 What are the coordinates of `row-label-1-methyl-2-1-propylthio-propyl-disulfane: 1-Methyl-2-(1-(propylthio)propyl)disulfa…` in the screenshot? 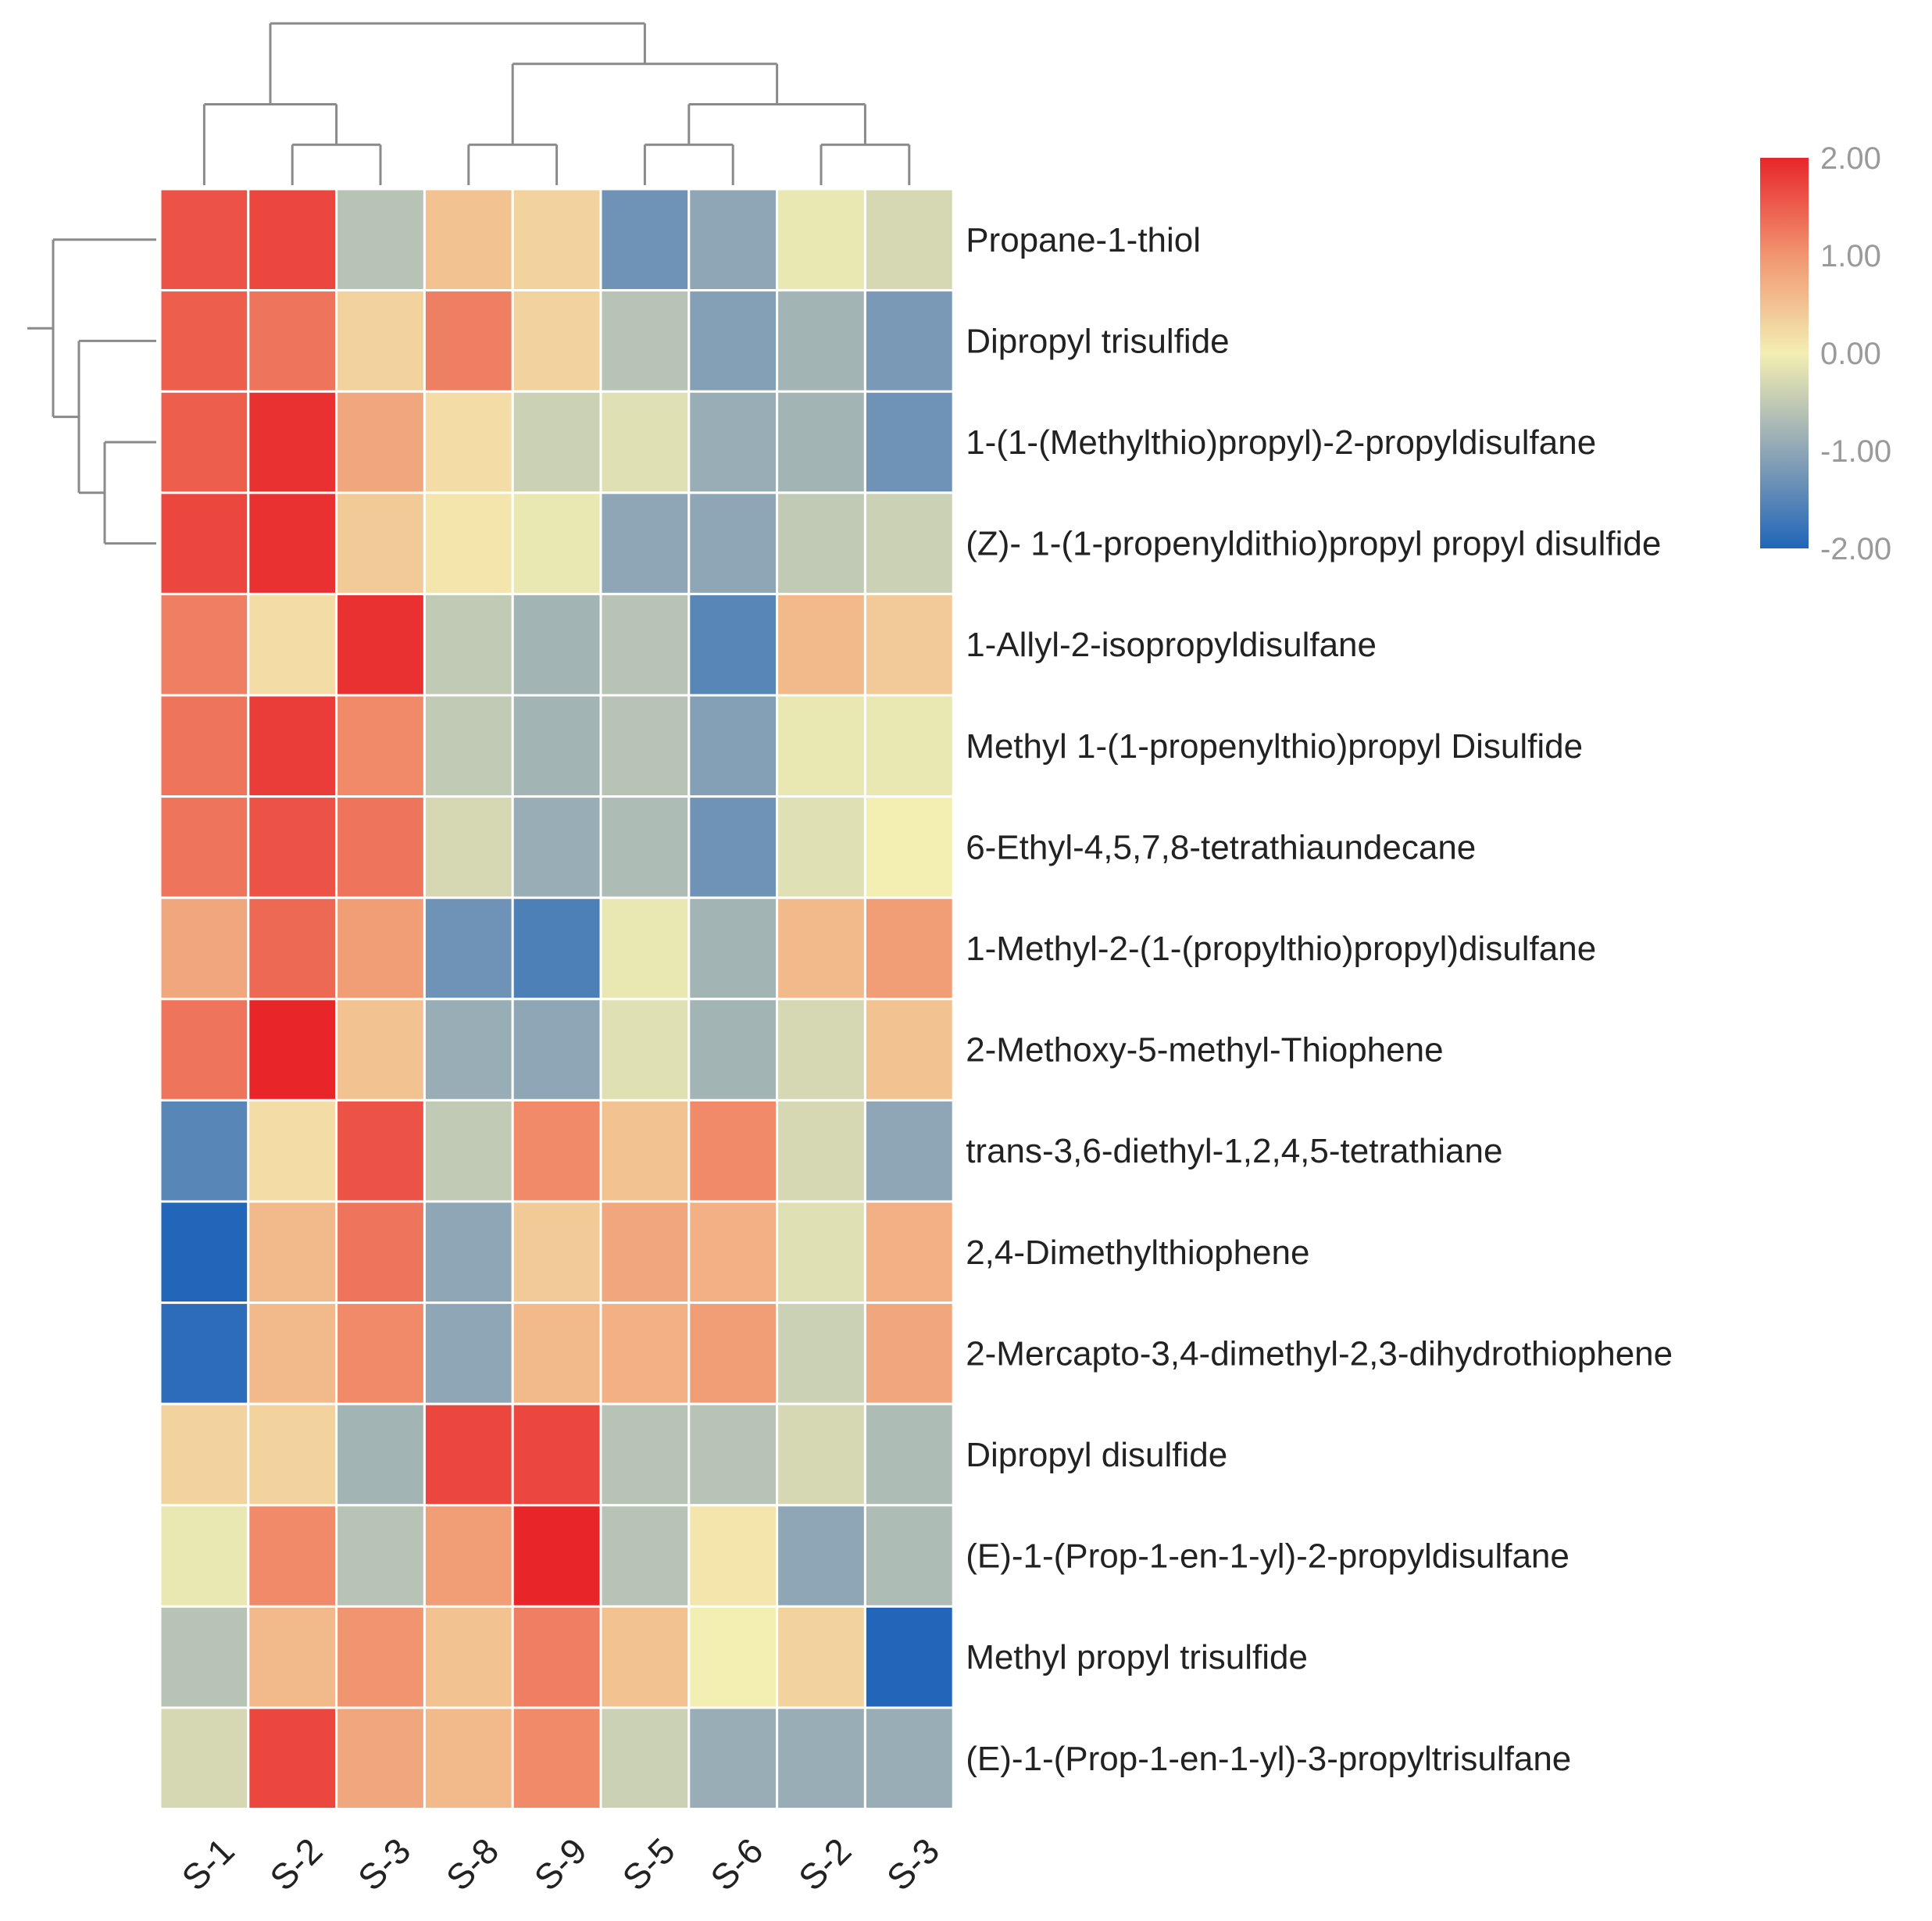 It's located at (1281, 949).